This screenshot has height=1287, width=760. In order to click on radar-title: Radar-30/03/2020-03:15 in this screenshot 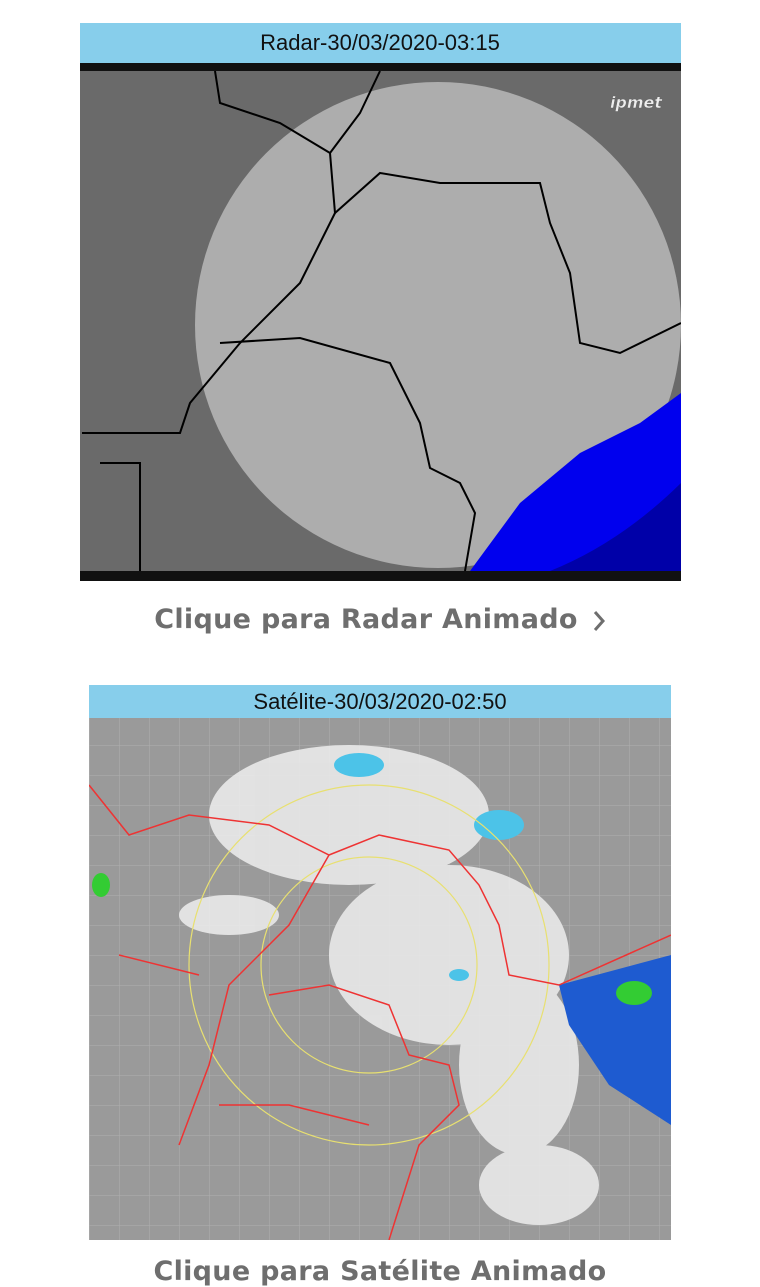, I will do `click(380, 42)`.